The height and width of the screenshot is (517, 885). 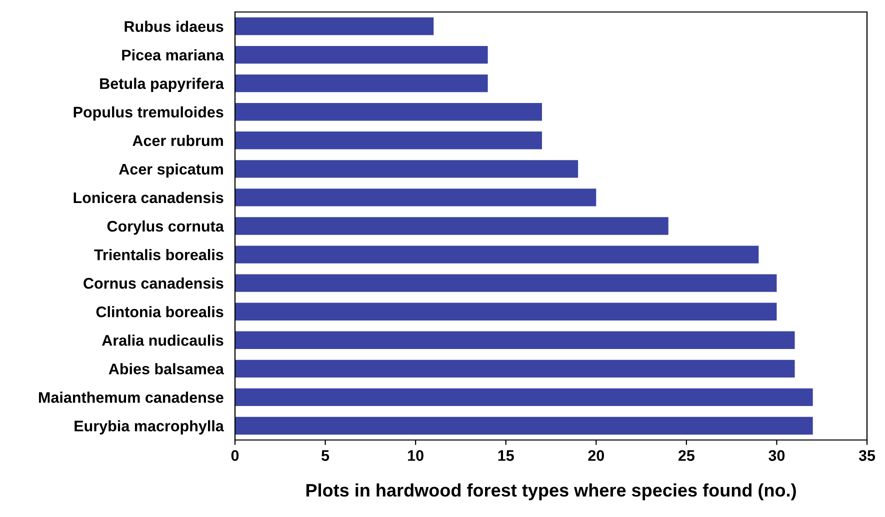 I want to click on y-tick-label: Acer rubrum, so click(x=177, y=140).